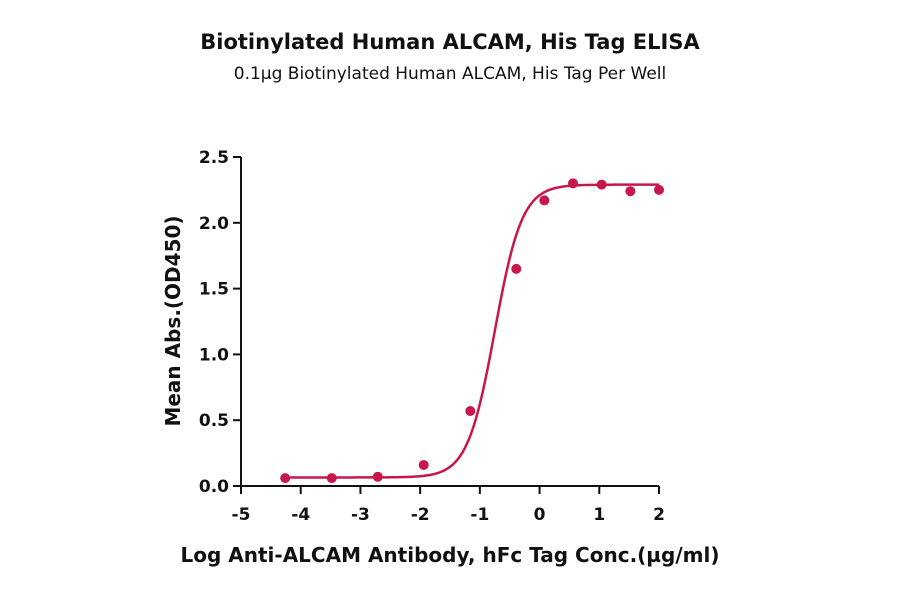 The width and height of the screenshot is (900, 594). Describe the element at coordinates (599, 515) in the screenshot. I see `x-tick-label: 1` at that location.